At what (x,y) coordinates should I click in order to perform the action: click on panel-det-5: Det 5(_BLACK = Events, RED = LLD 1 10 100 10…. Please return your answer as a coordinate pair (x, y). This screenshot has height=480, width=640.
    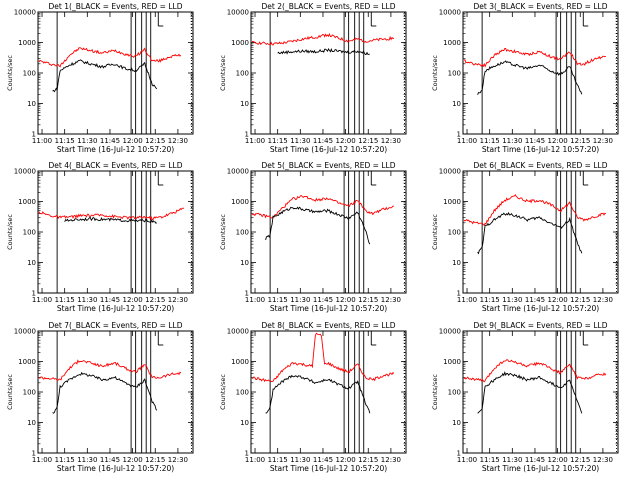
    Looking at the image, I should click on (313, 237).